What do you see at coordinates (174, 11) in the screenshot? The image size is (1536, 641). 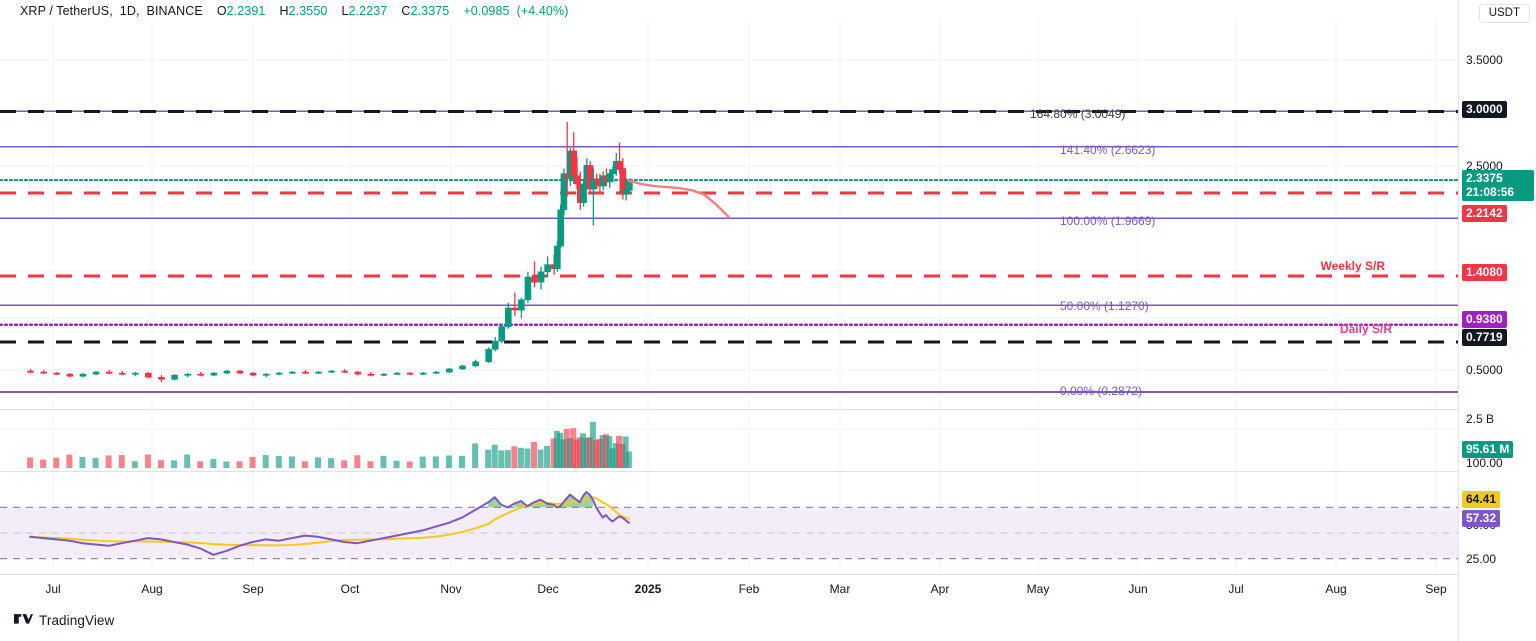 I see `legend-exchange: BINANCE` at bounding box center [174, 11].